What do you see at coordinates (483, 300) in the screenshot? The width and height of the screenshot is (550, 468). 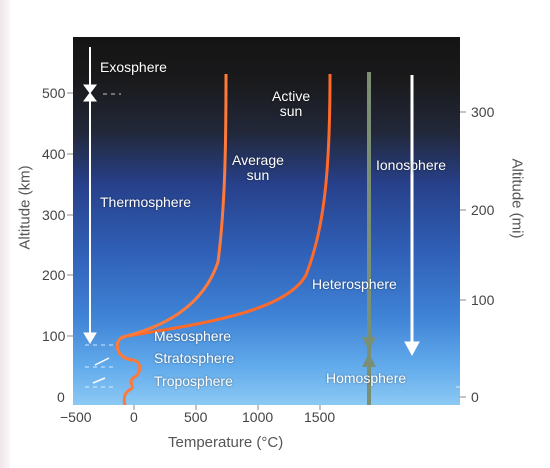 I see `right-tick-100: 100` at bounding box center [483, 300].